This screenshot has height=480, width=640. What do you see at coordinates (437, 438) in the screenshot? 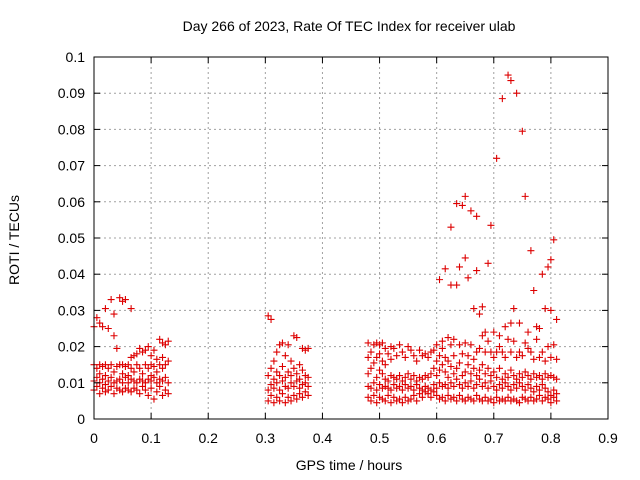
I see `x-tick-label: 0.6` at bounding box center [437, 438].